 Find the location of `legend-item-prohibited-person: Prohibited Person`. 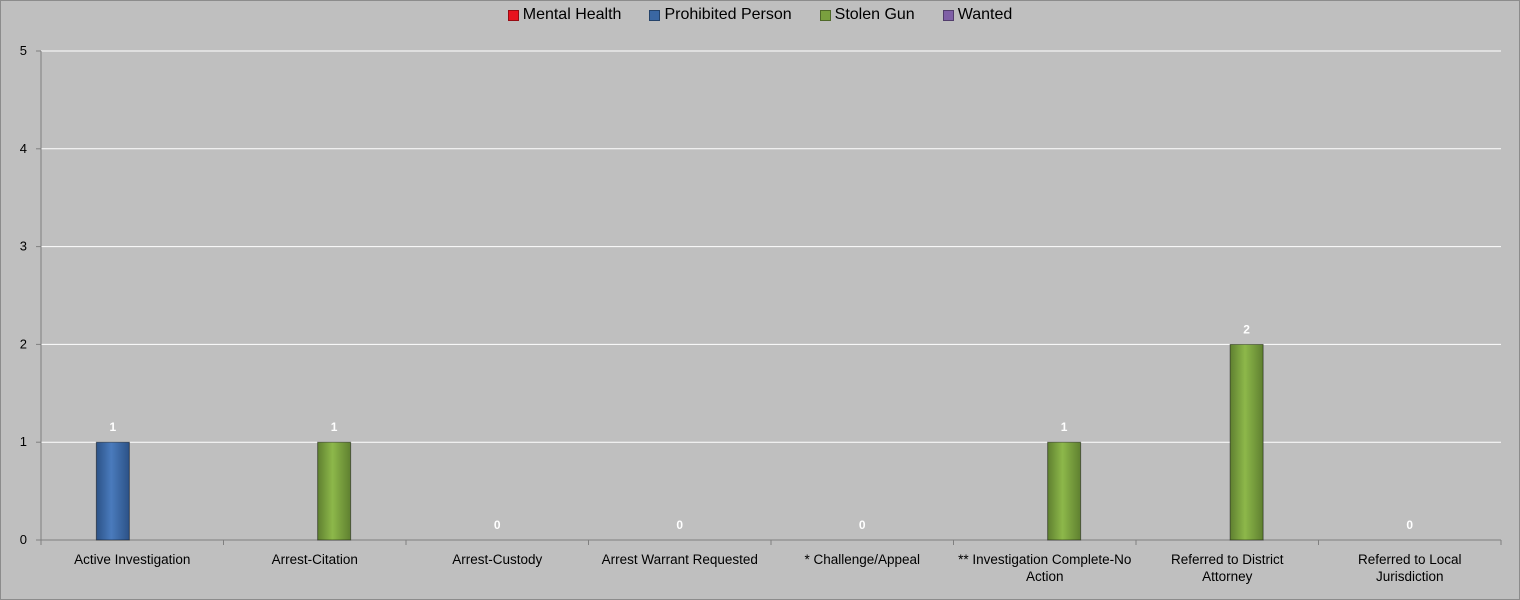

legend-item-prohibited-person: Prohibited Person is located at coordinates (720, 15).